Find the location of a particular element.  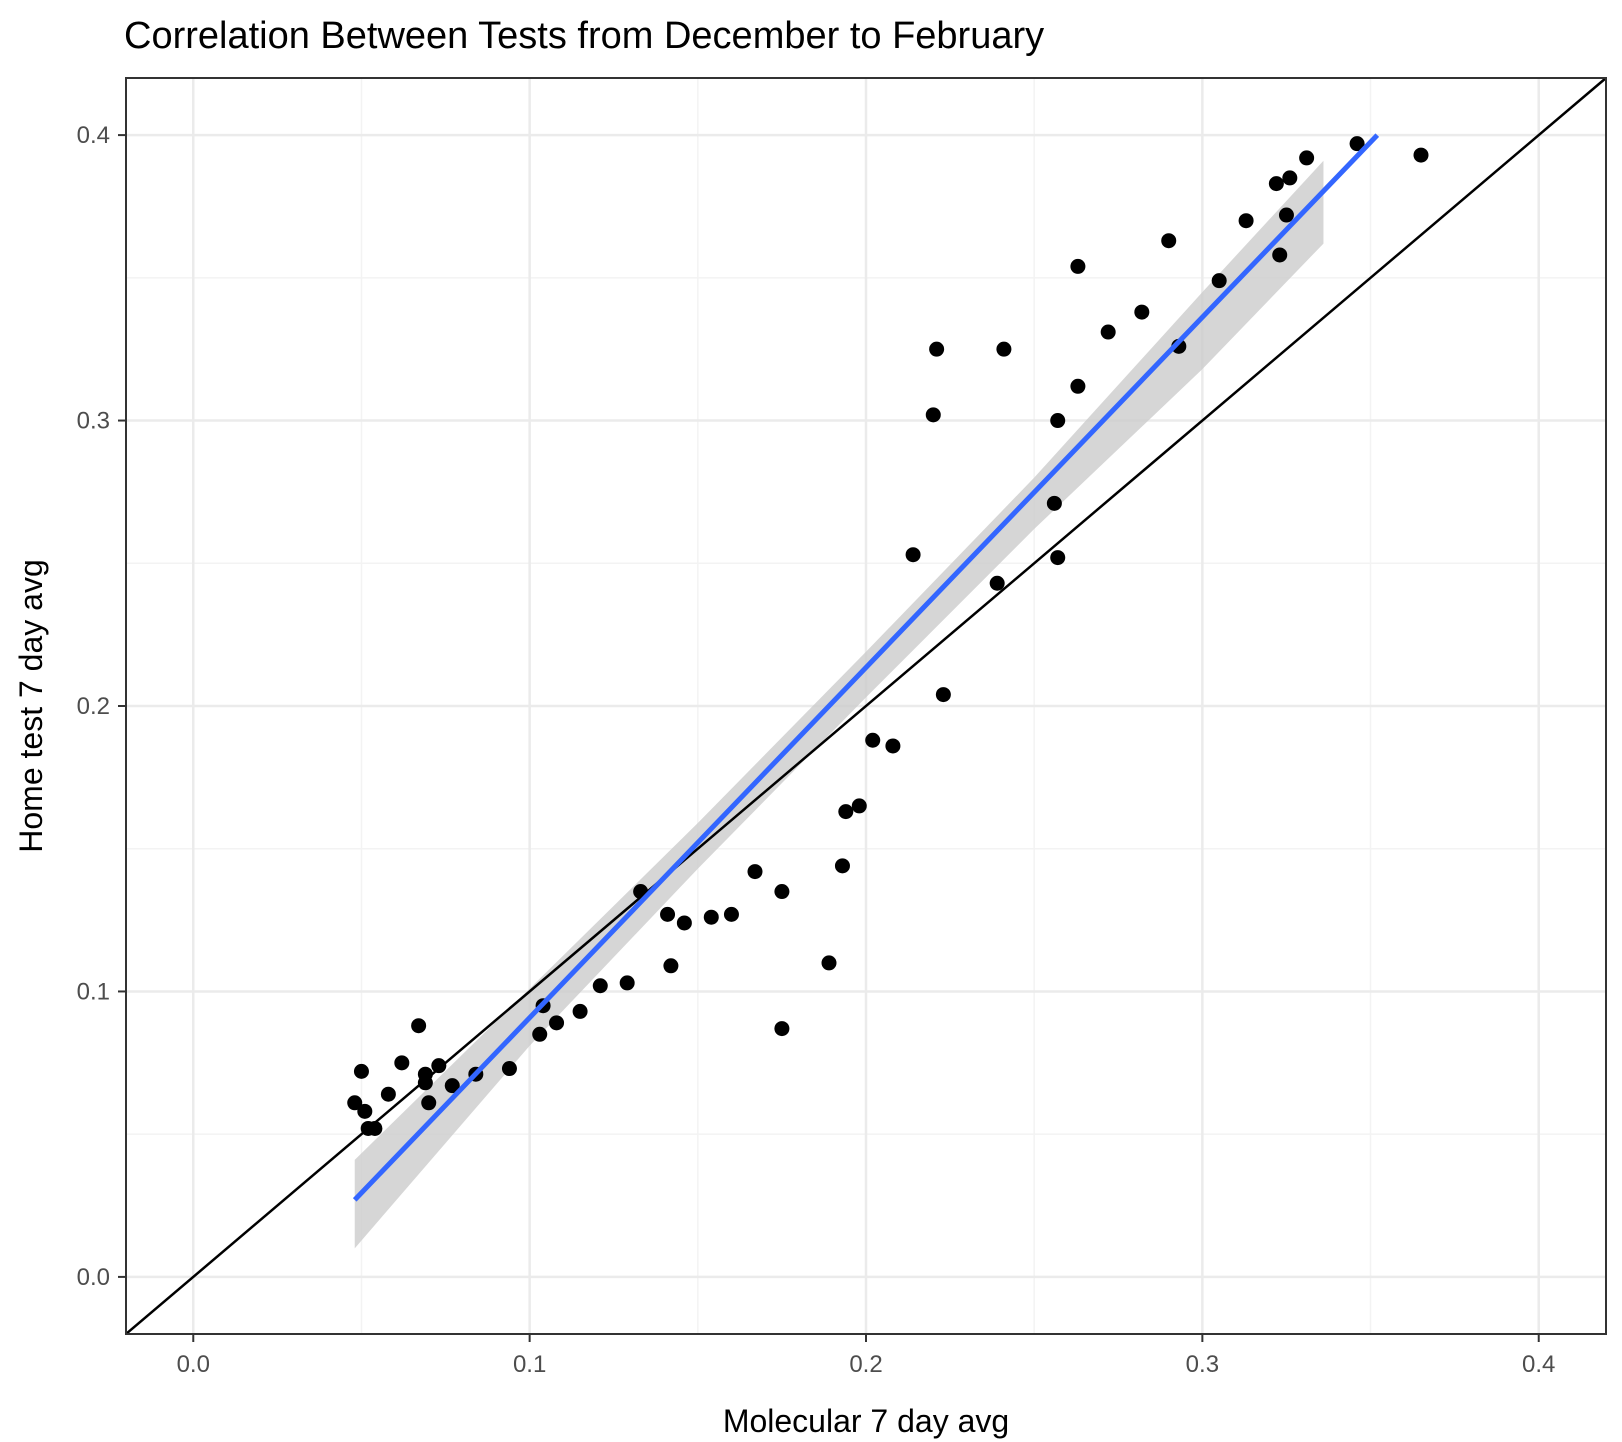

x-axis-ticks: 0.0 0.1 0.2 0.3 0.4 is located at coordinates (866, 1356).